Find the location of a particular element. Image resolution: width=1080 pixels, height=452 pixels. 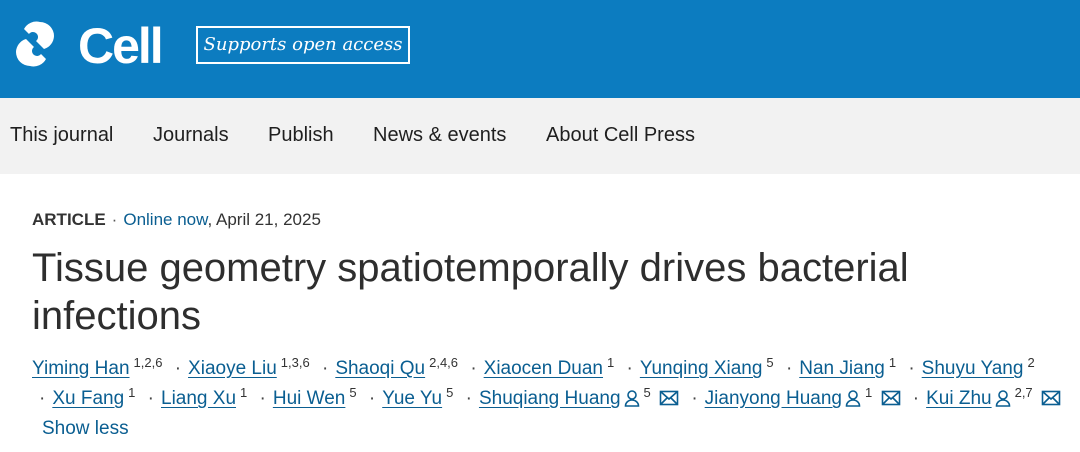

affiliation-refs: 2,7 is located at coordinates (1023, 392).